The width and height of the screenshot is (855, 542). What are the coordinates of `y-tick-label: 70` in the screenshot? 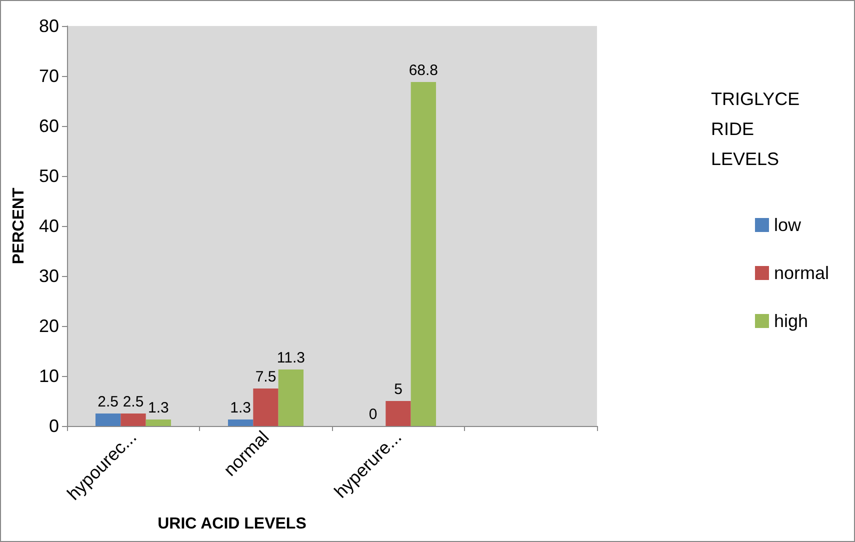 It's located at (48, 76).